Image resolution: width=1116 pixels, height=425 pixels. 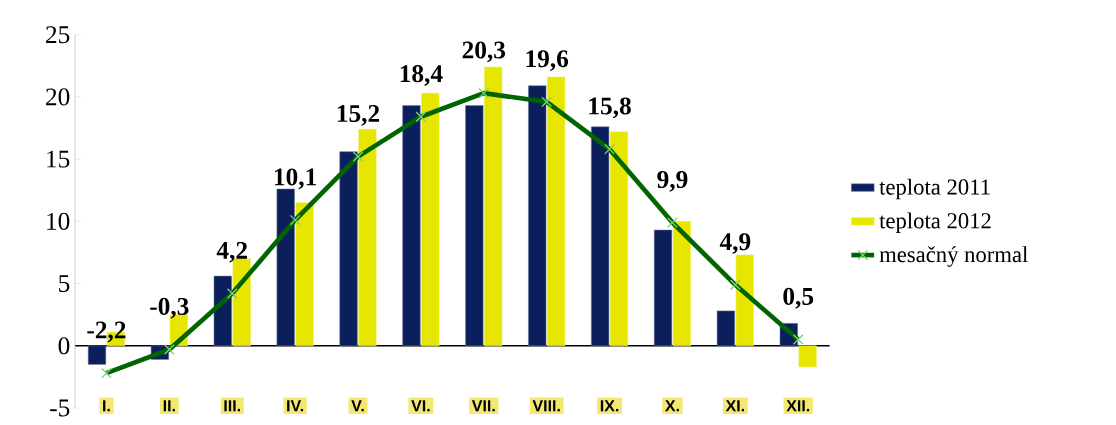 I want to click on x-tick-label: X., so click(x=672, y=406).